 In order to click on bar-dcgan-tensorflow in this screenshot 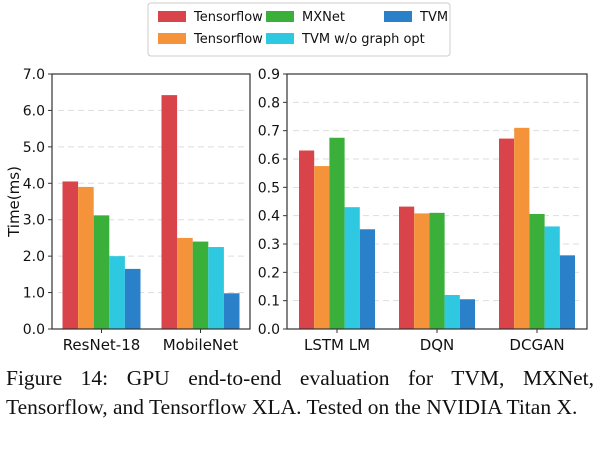, I will do `click(522, 228)`.